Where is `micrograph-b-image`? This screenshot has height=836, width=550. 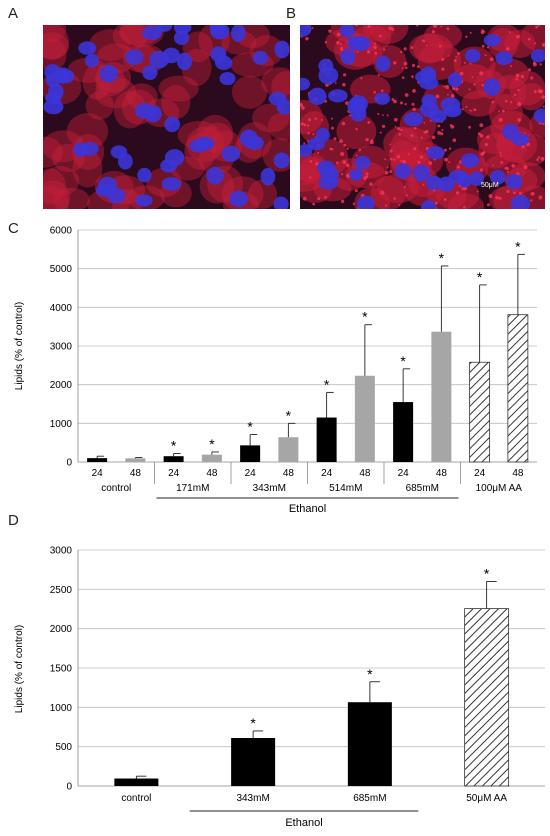
micrograph-b-image is located at coordinates (422, 117).